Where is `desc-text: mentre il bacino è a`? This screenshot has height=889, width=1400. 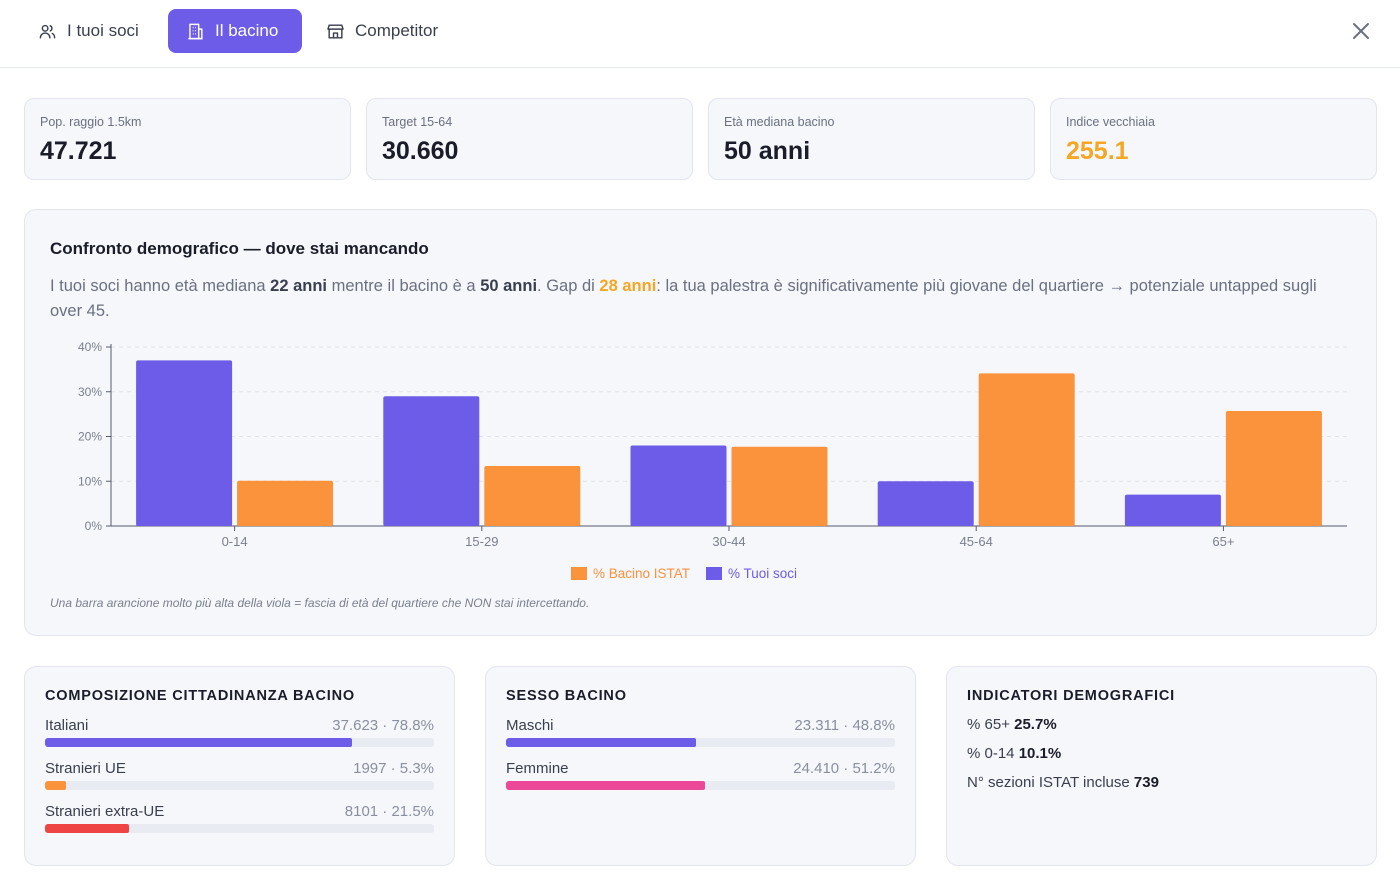
desc-text: mentre il bacino è a is located at coordinates (404, 286).